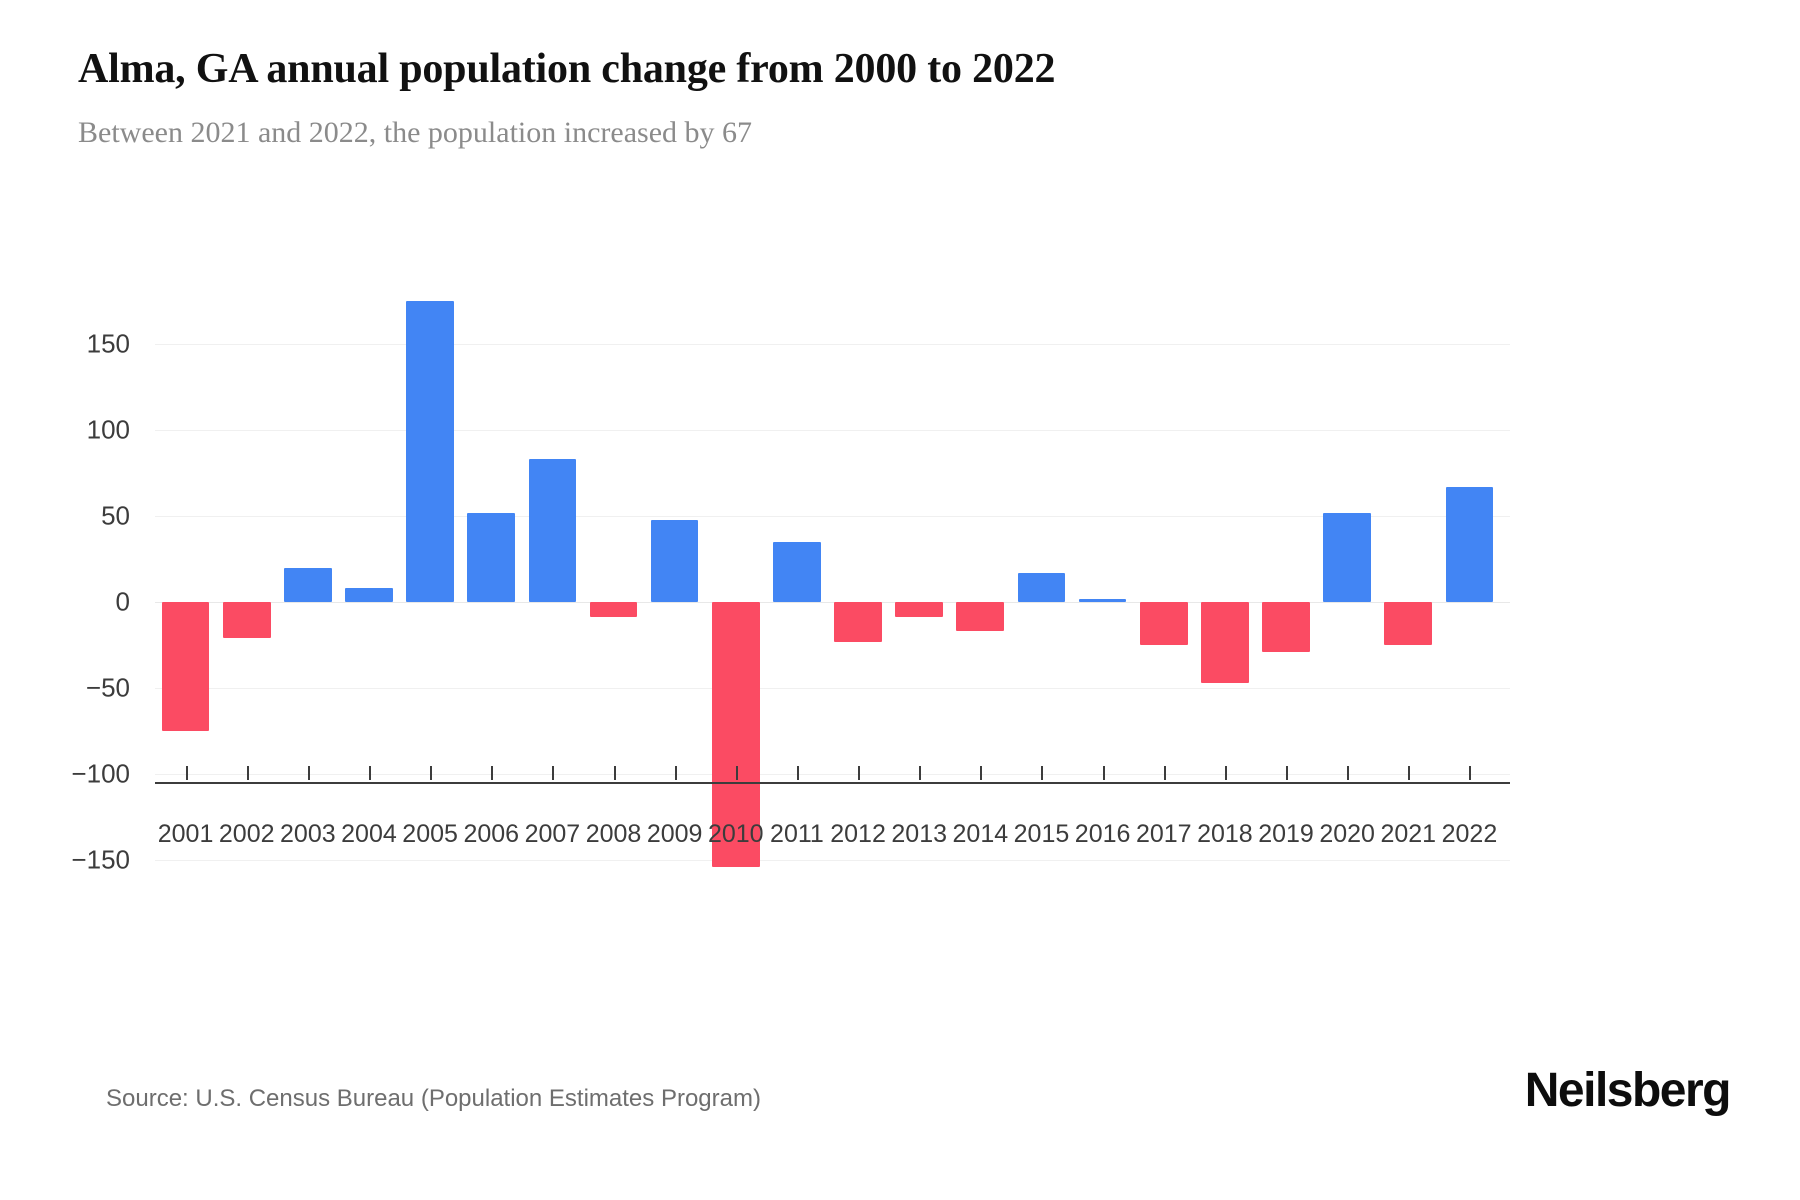 The image size is (1800, 1200). I want to click on bar-2013, so click(919, 610).